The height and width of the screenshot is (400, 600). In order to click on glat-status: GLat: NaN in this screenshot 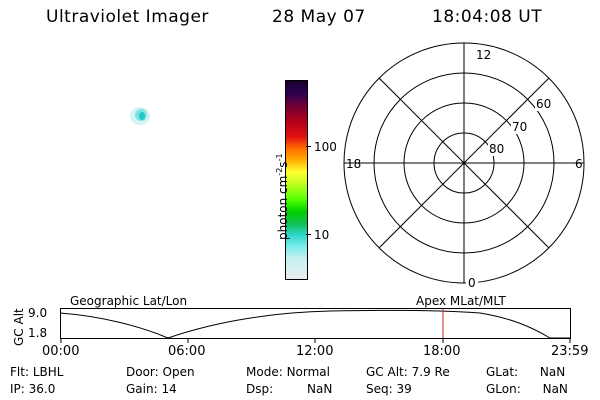, I will do `click(525, 372)`.